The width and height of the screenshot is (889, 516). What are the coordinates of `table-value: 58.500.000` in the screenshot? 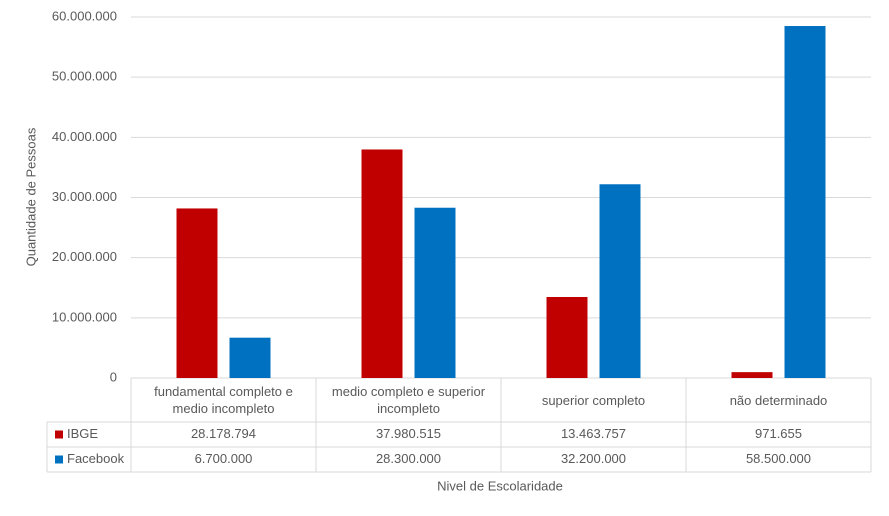 It's located at (778, 458).